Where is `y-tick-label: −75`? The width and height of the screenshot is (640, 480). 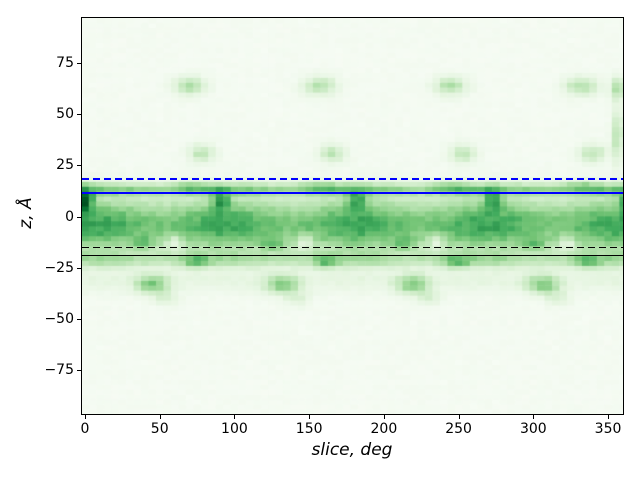
y-tick-label: −75 is located at coordinates (59, 370).